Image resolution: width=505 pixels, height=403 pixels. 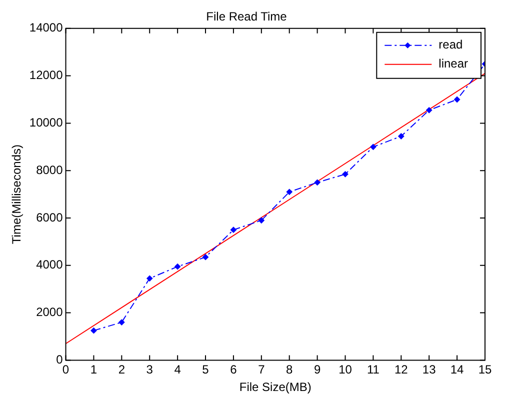 What do you see at coordinates (50, 217) in the screenshot?
I see `y-tick-label: 6000` at bounding box center [50, 217].